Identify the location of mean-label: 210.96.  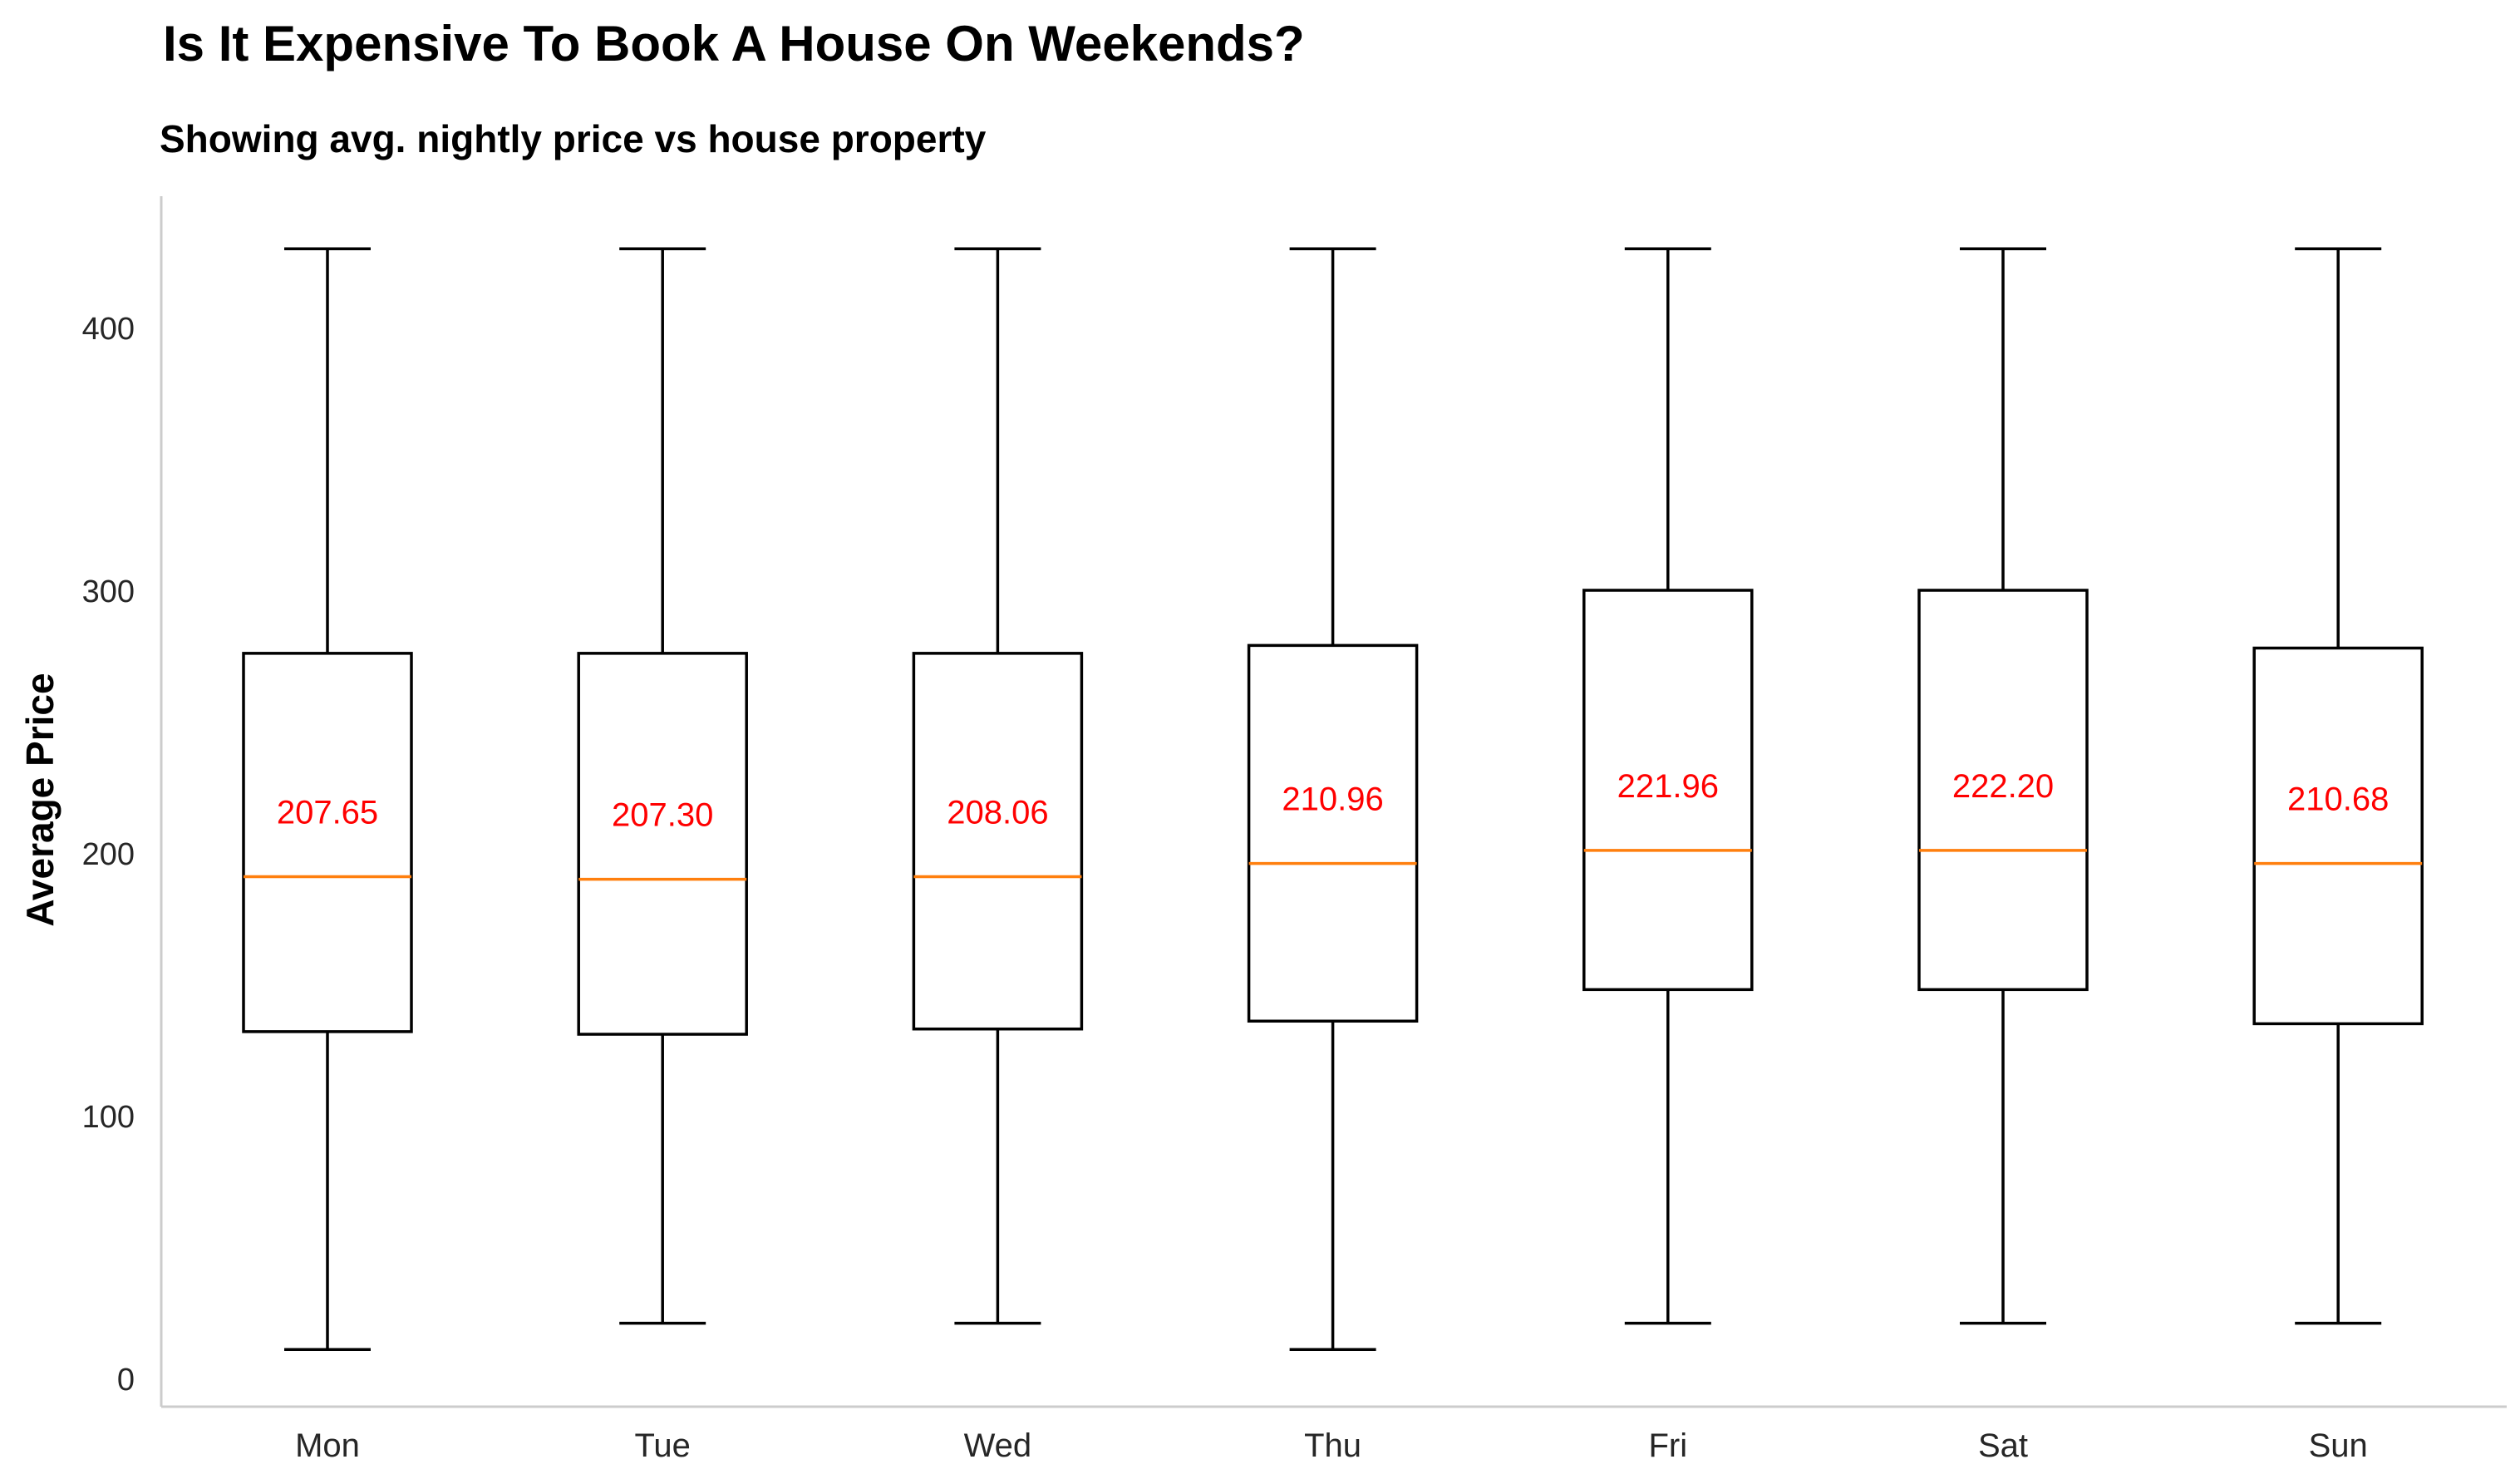
(1332, 799).